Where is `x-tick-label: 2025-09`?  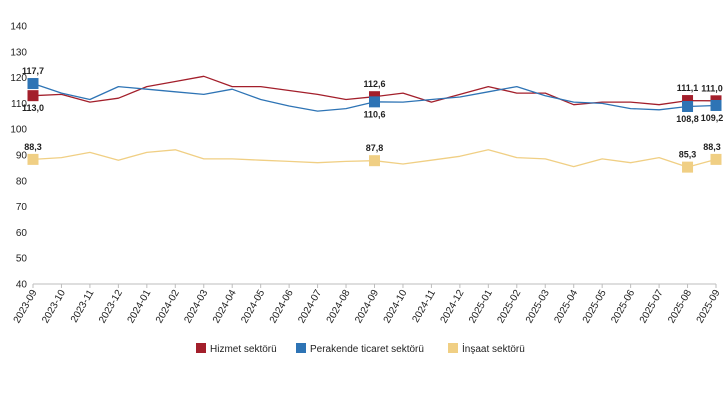
x-tick-label: 2025-09 is located at coordinates (709, 307).